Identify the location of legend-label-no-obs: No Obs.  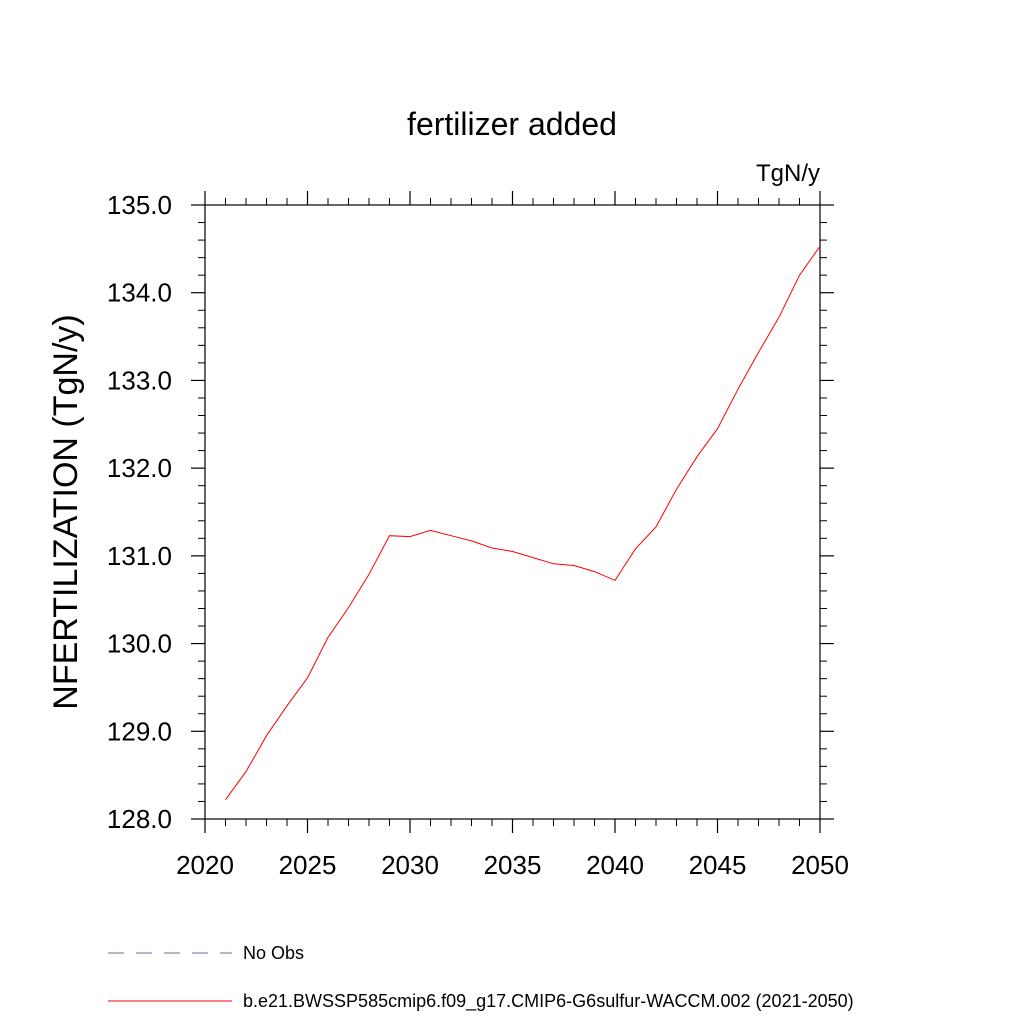
(273, 953).